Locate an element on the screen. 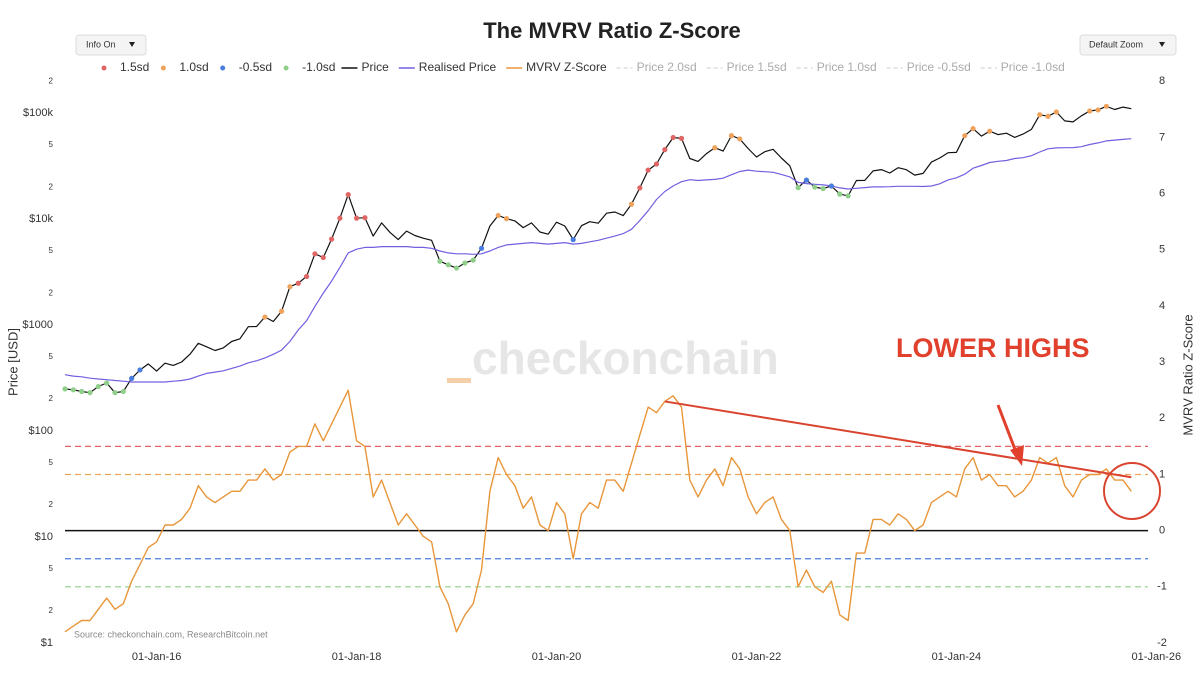  y2-tick-label: 8 is located at coordinates (1162, 81).